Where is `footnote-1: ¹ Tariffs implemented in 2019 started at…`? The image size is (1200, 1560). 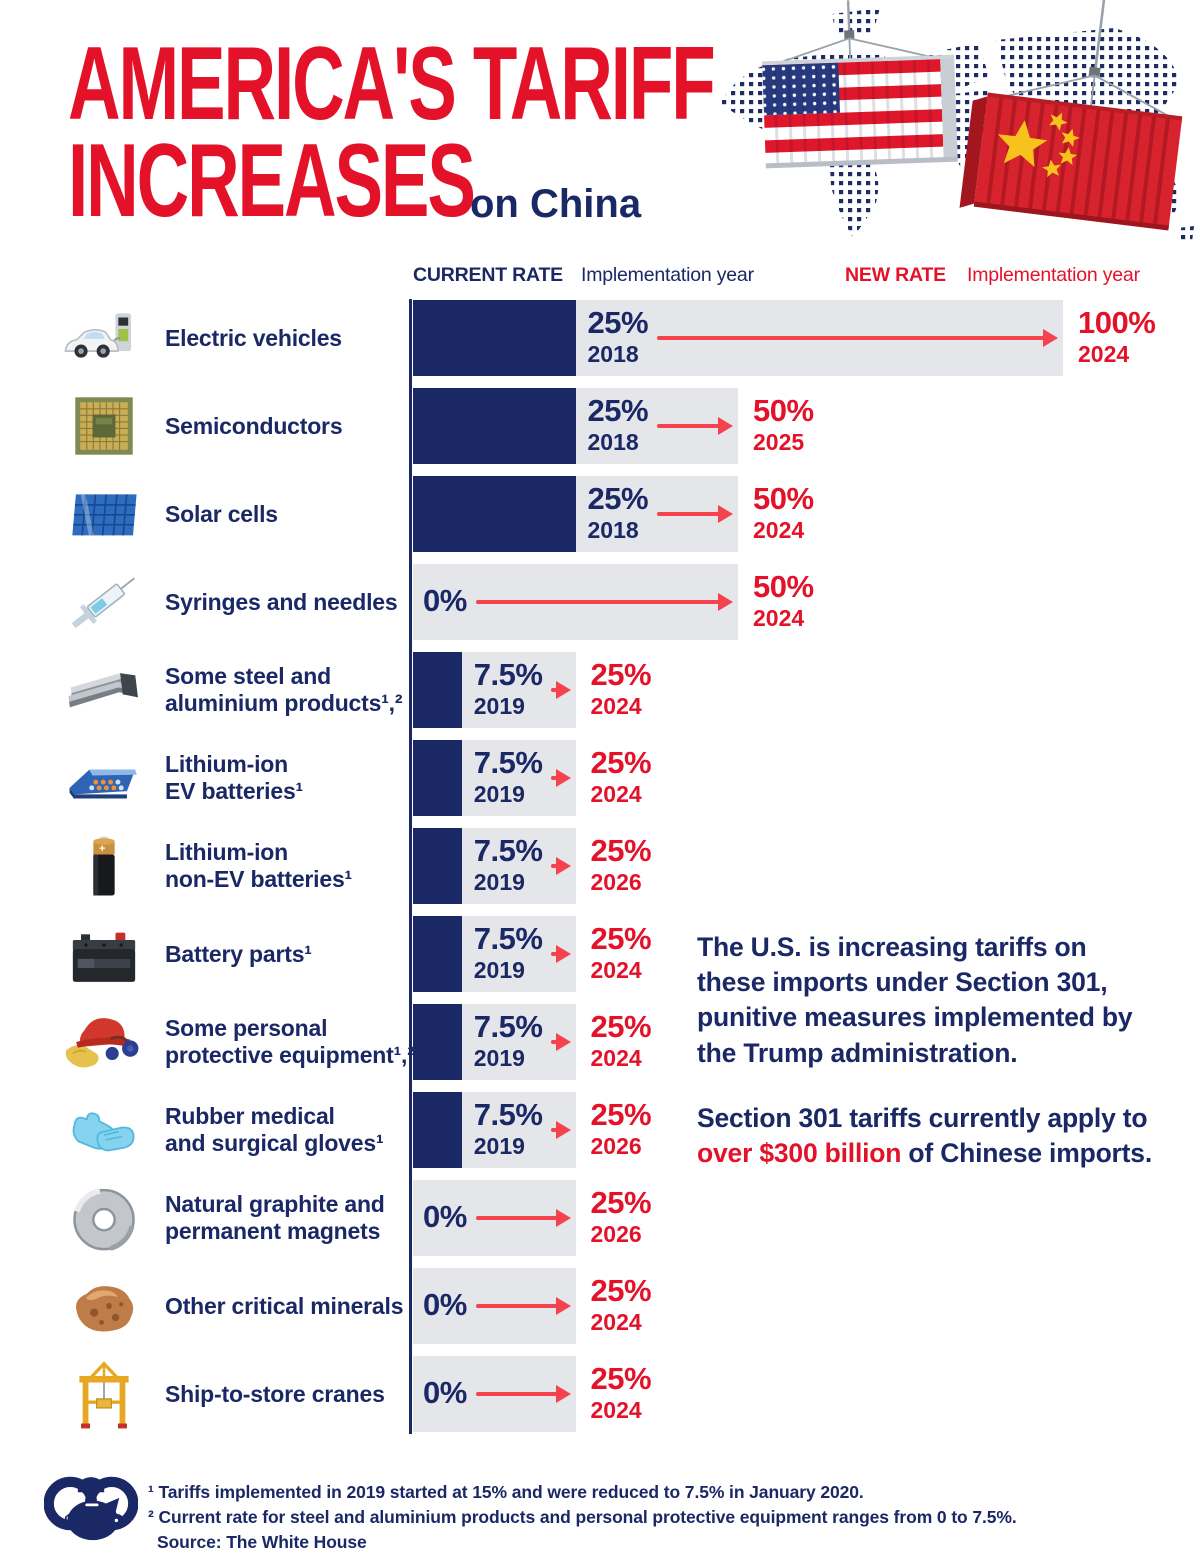 footnote-1: ¹ Tariffs implemented in 2019 started at… is located at coordinates (506, 1492).